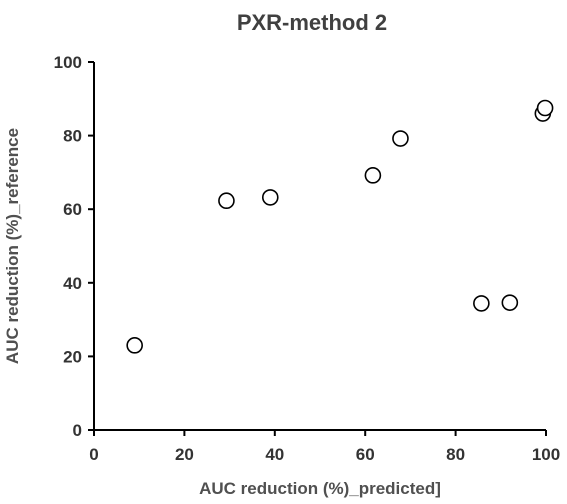 This screenshot has height=504, width=567. I want to click on x-tick-label: 40, so click(274, 454).